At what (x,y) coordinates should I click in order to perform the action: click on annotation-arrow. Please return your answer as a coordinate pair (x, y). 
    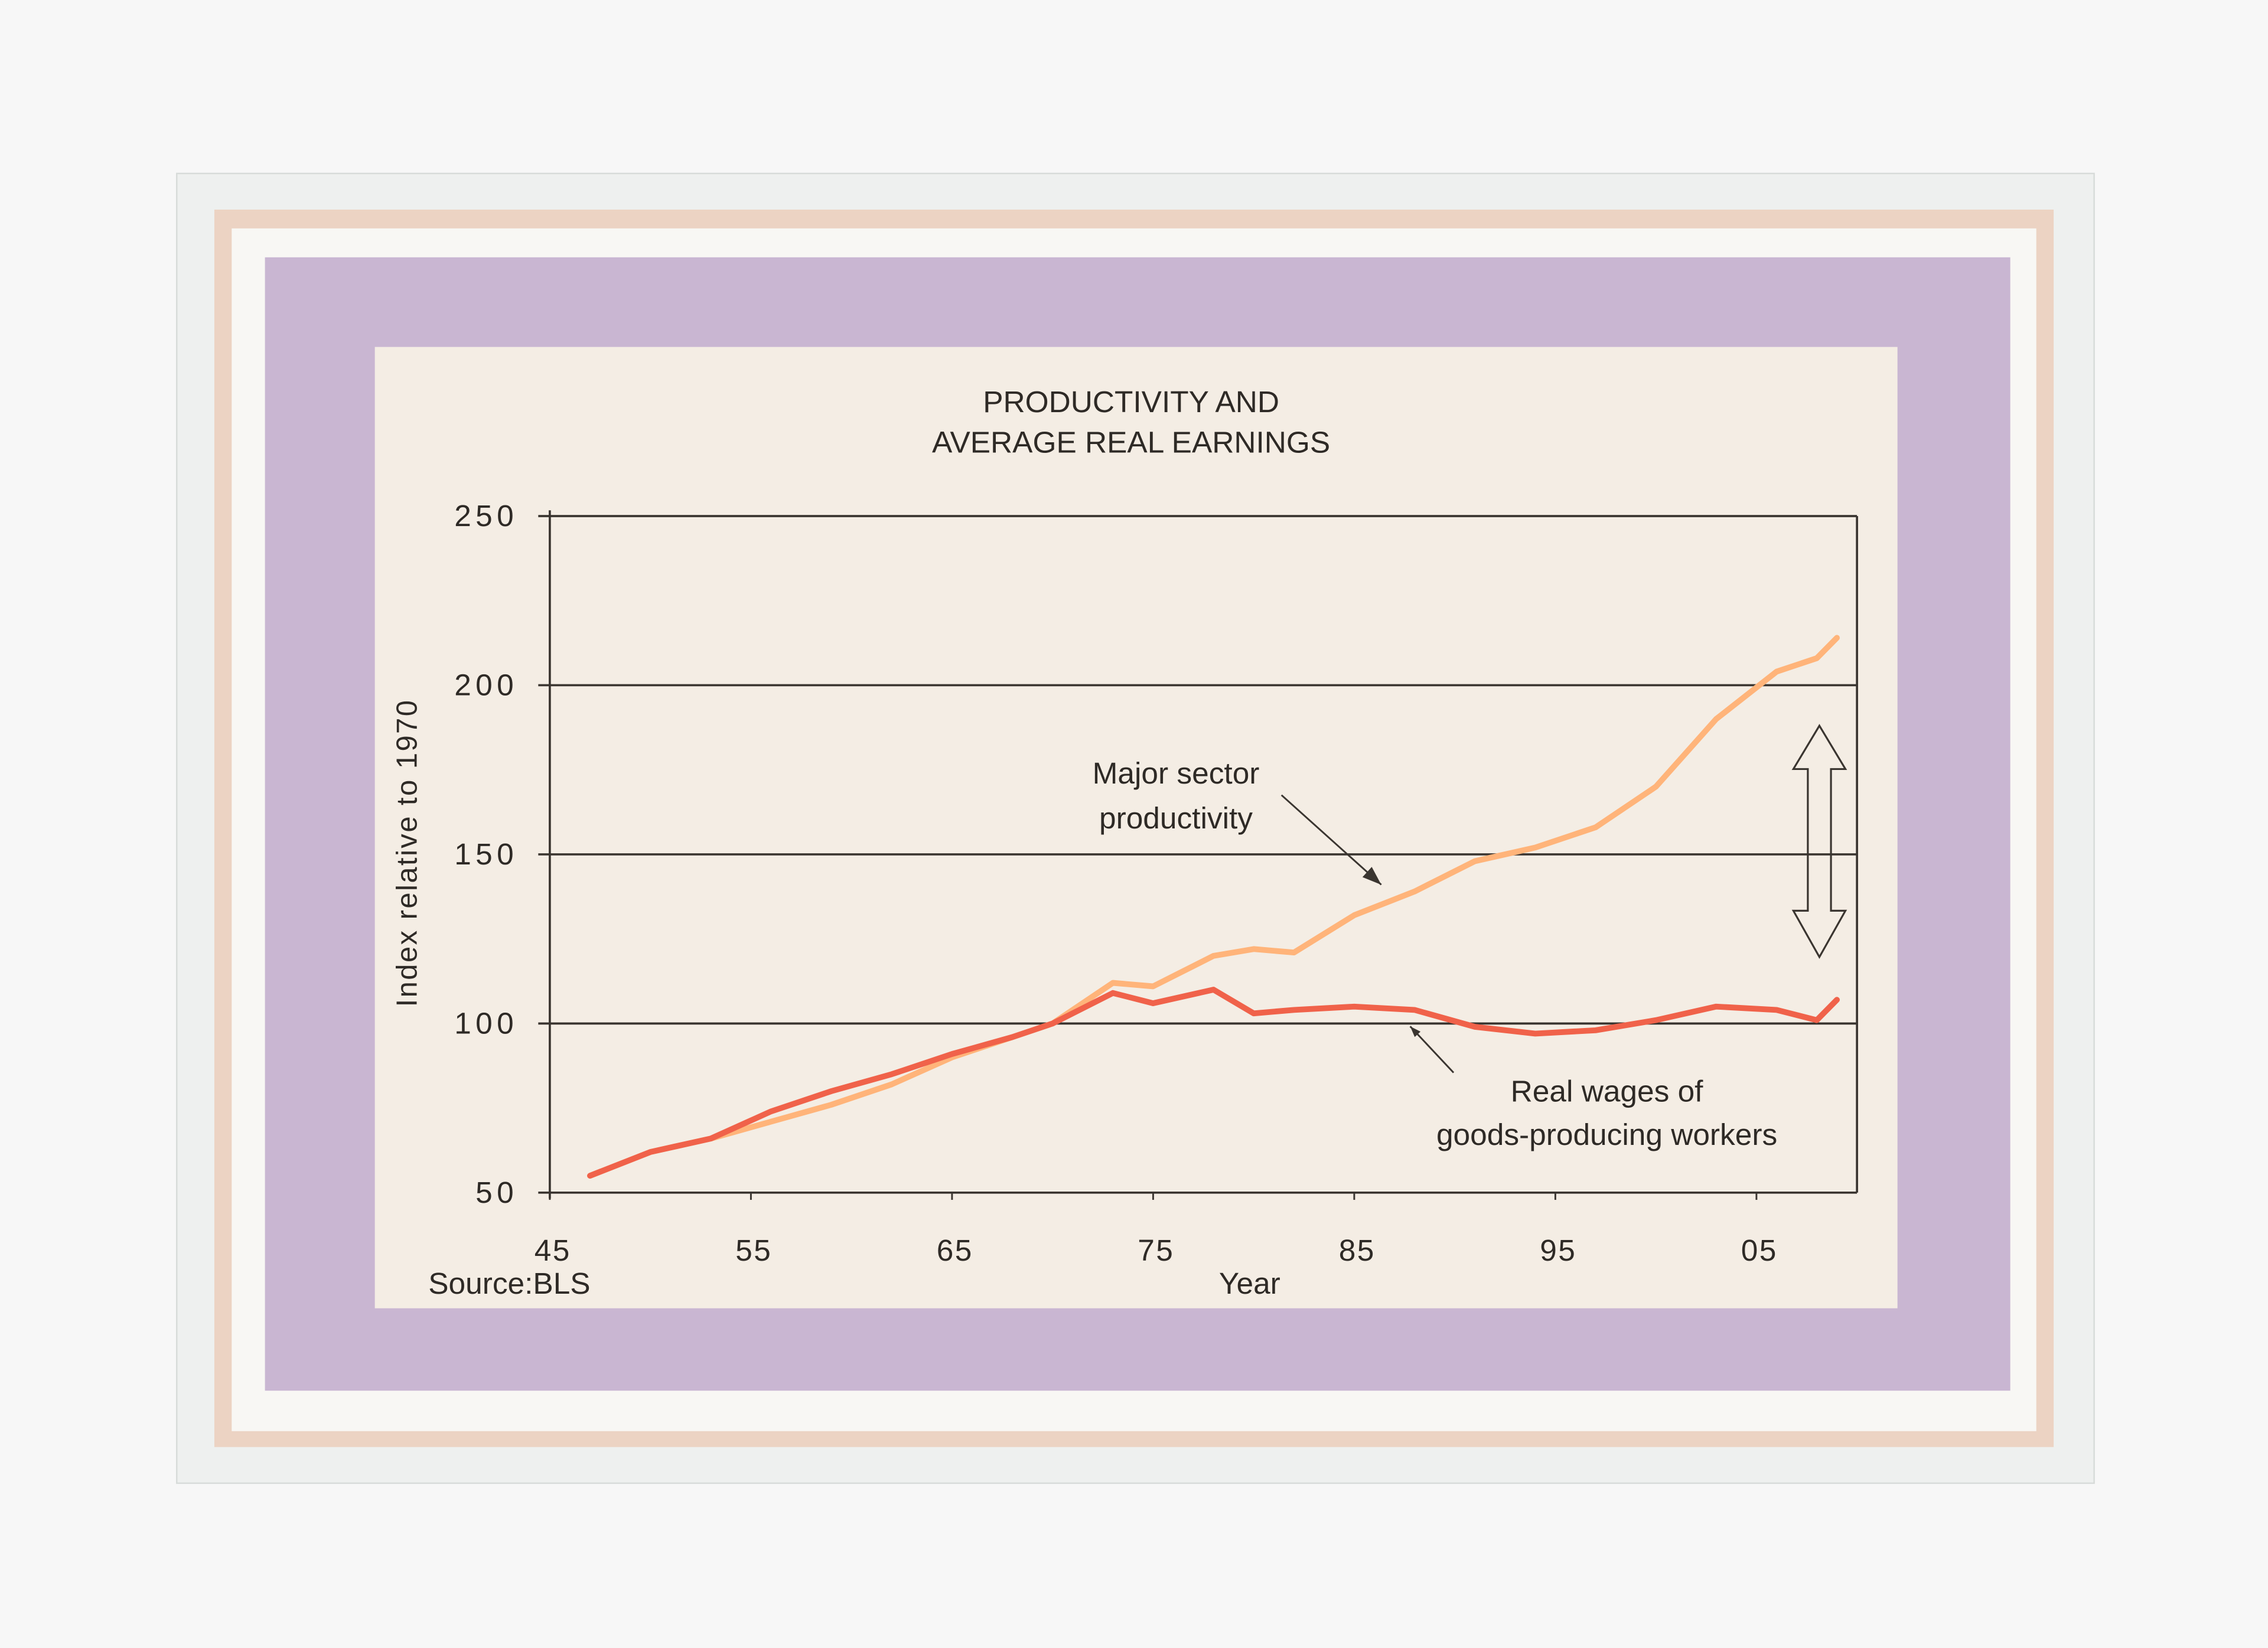
    Looking at the image, I should click on (1331, 840).